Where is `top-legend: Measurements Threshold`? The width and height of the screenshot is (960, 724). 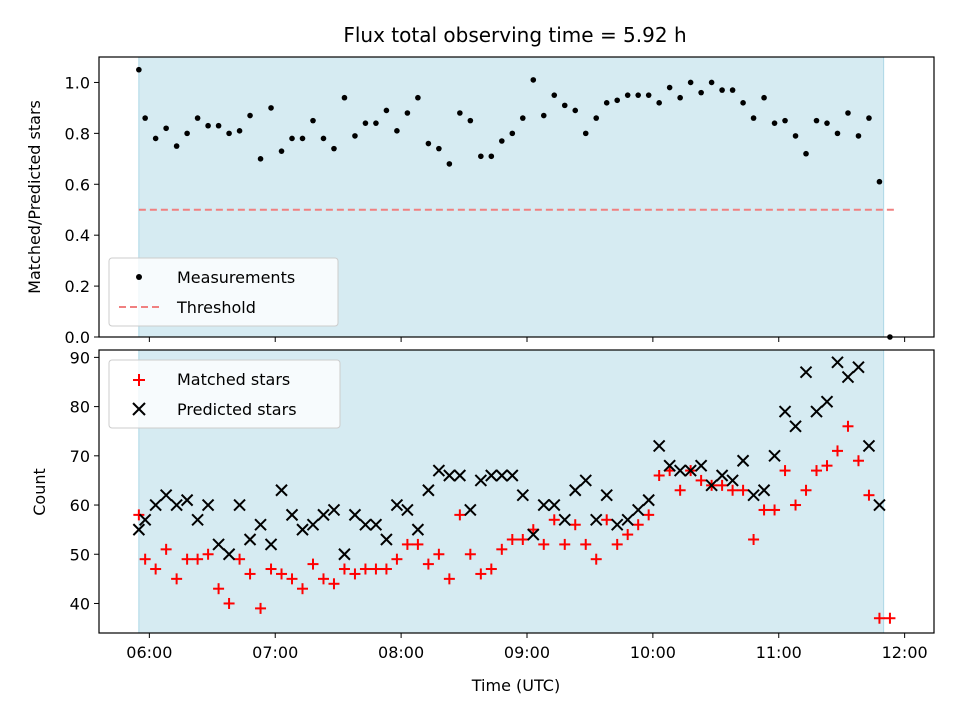 top-legend: Measurements Threshold is located at coordinates (223, 292).